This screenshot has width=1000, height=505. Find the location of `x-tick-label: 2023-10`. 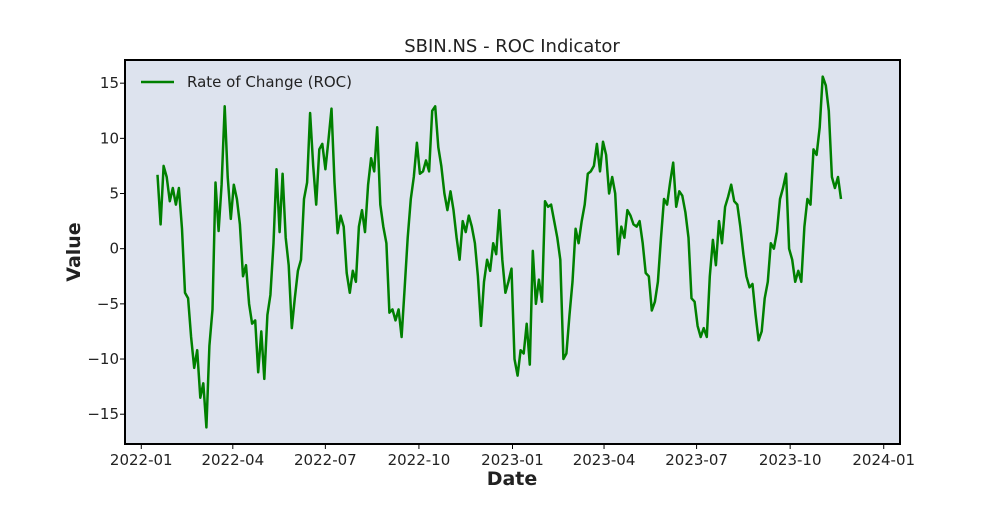

x-tick-label: 2023-10 is located at coordinates (790, 460).